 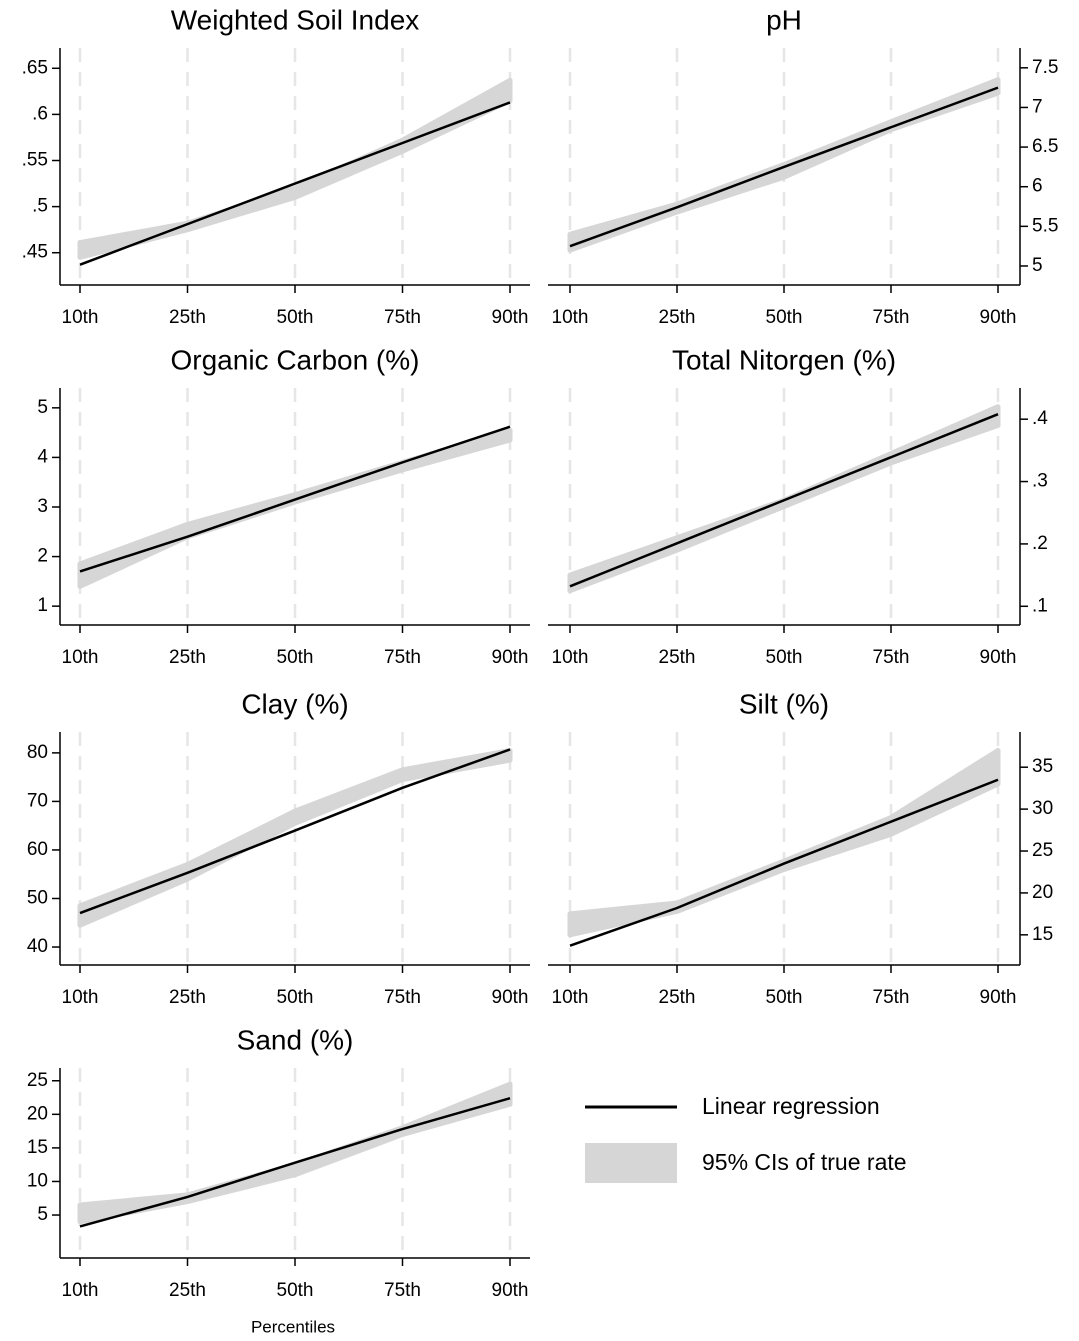 What do you see at coordinates (35, 67) in the screenshot?
I see `y-tick-label: .65` at bounding box center [35, 67].